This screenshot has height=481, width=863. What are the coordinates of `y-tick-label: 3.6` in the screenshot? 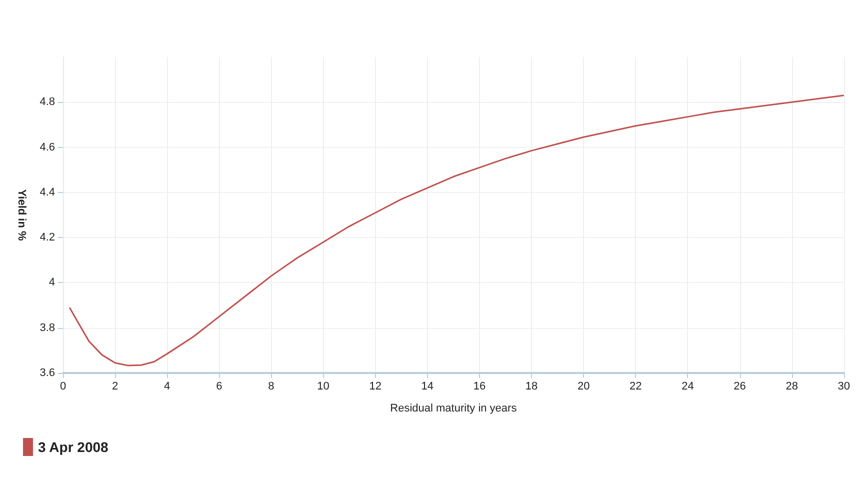 It's located at (47, 373).